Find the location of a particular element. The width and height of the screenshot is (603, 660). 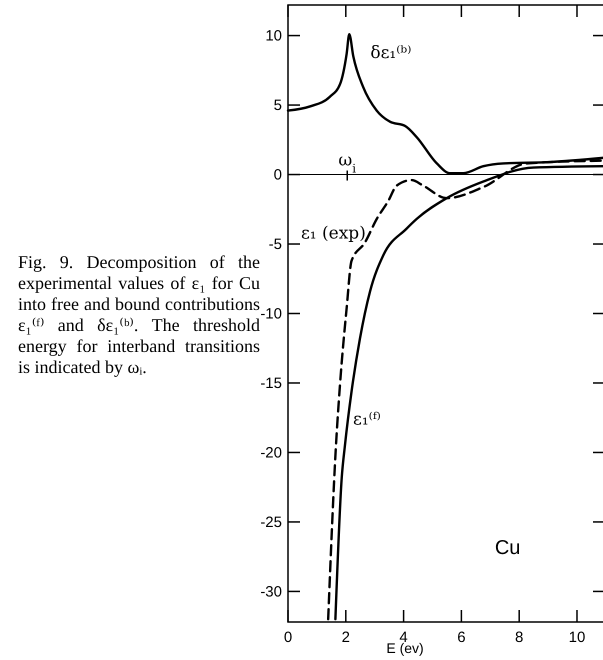

y-tick-label: 0 is located at coordinates (278, 175).